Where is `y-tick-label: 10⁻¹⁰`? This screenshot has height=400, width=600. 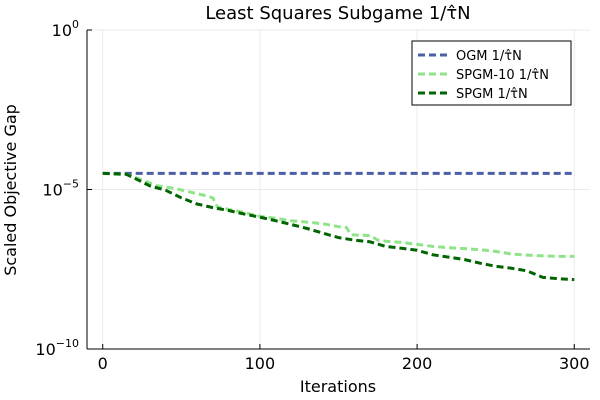 y-tick-label: 10⁻¹⁰ is located at coordinates (57, 348).